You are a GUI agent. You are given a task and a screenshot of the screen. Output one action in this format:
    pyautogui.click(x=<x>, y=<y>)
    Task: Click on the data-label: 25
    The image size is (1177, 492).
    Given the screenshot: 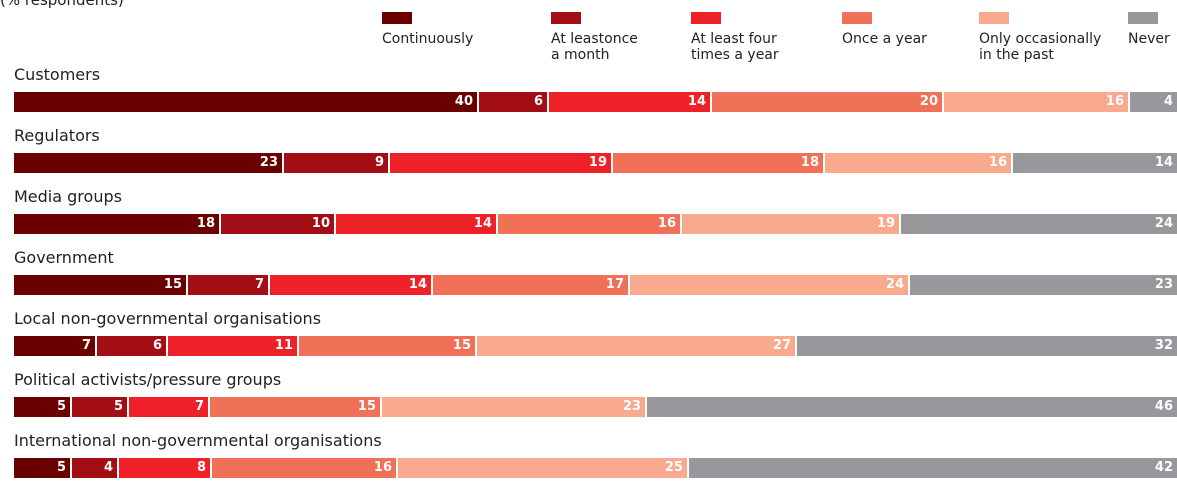 What is the action you would take?
    pyautogui.click(x=673, y=467)
    